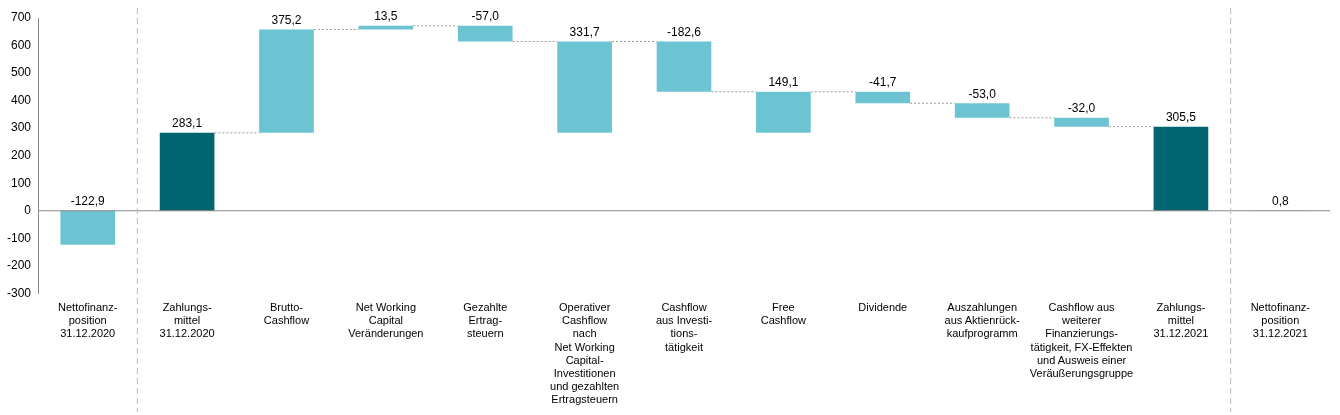  What do you see at coordinates (21, 99) in the screenshot?
I see `y-tick-label: 400` at bounding box center [21, 99].